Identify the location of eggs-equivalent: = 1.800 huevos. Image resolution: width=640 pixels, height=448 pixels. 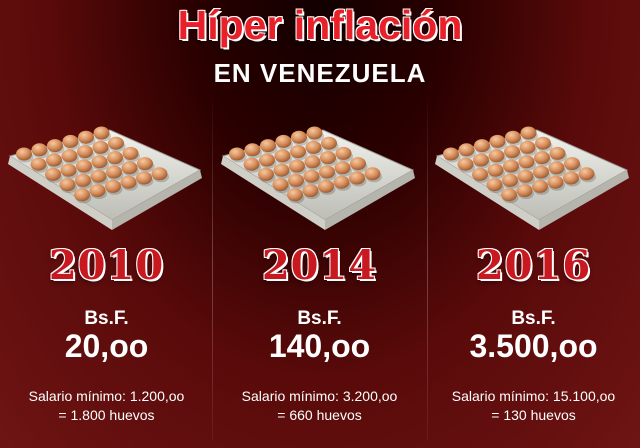
(106, 415).